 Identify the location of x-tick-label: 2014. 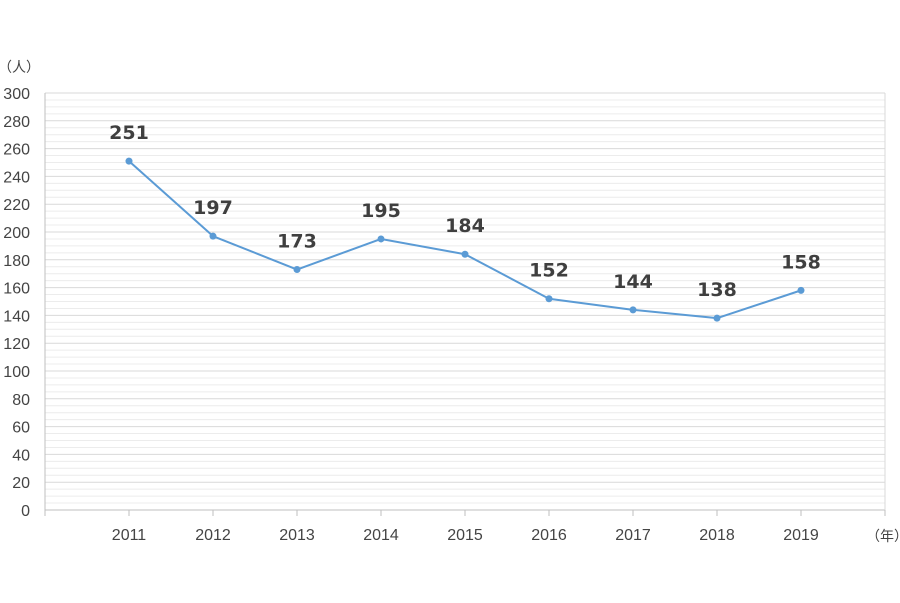
(381, 535).